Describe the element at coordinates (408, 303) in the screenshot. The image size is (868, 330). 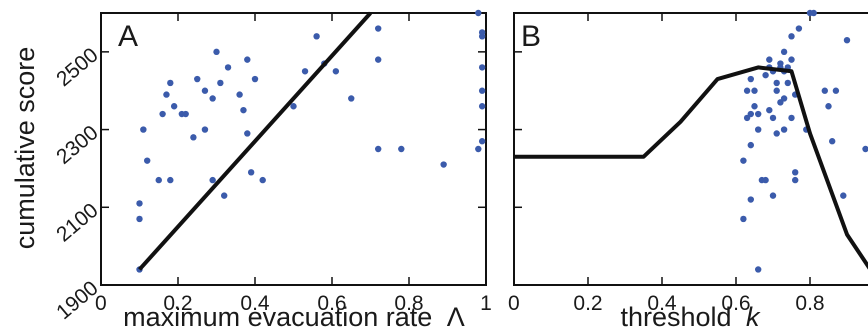
I see `panel-a-x-tick-label: 0.8` at that location.